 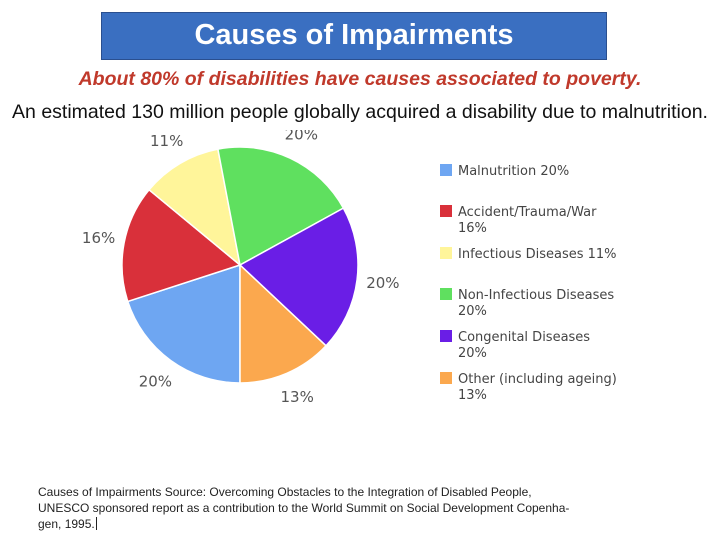 What do you see at coordinates (183, 323) in the screenshot?
I see `pie-slice-malnutrition` at bounding box center [183, 323].